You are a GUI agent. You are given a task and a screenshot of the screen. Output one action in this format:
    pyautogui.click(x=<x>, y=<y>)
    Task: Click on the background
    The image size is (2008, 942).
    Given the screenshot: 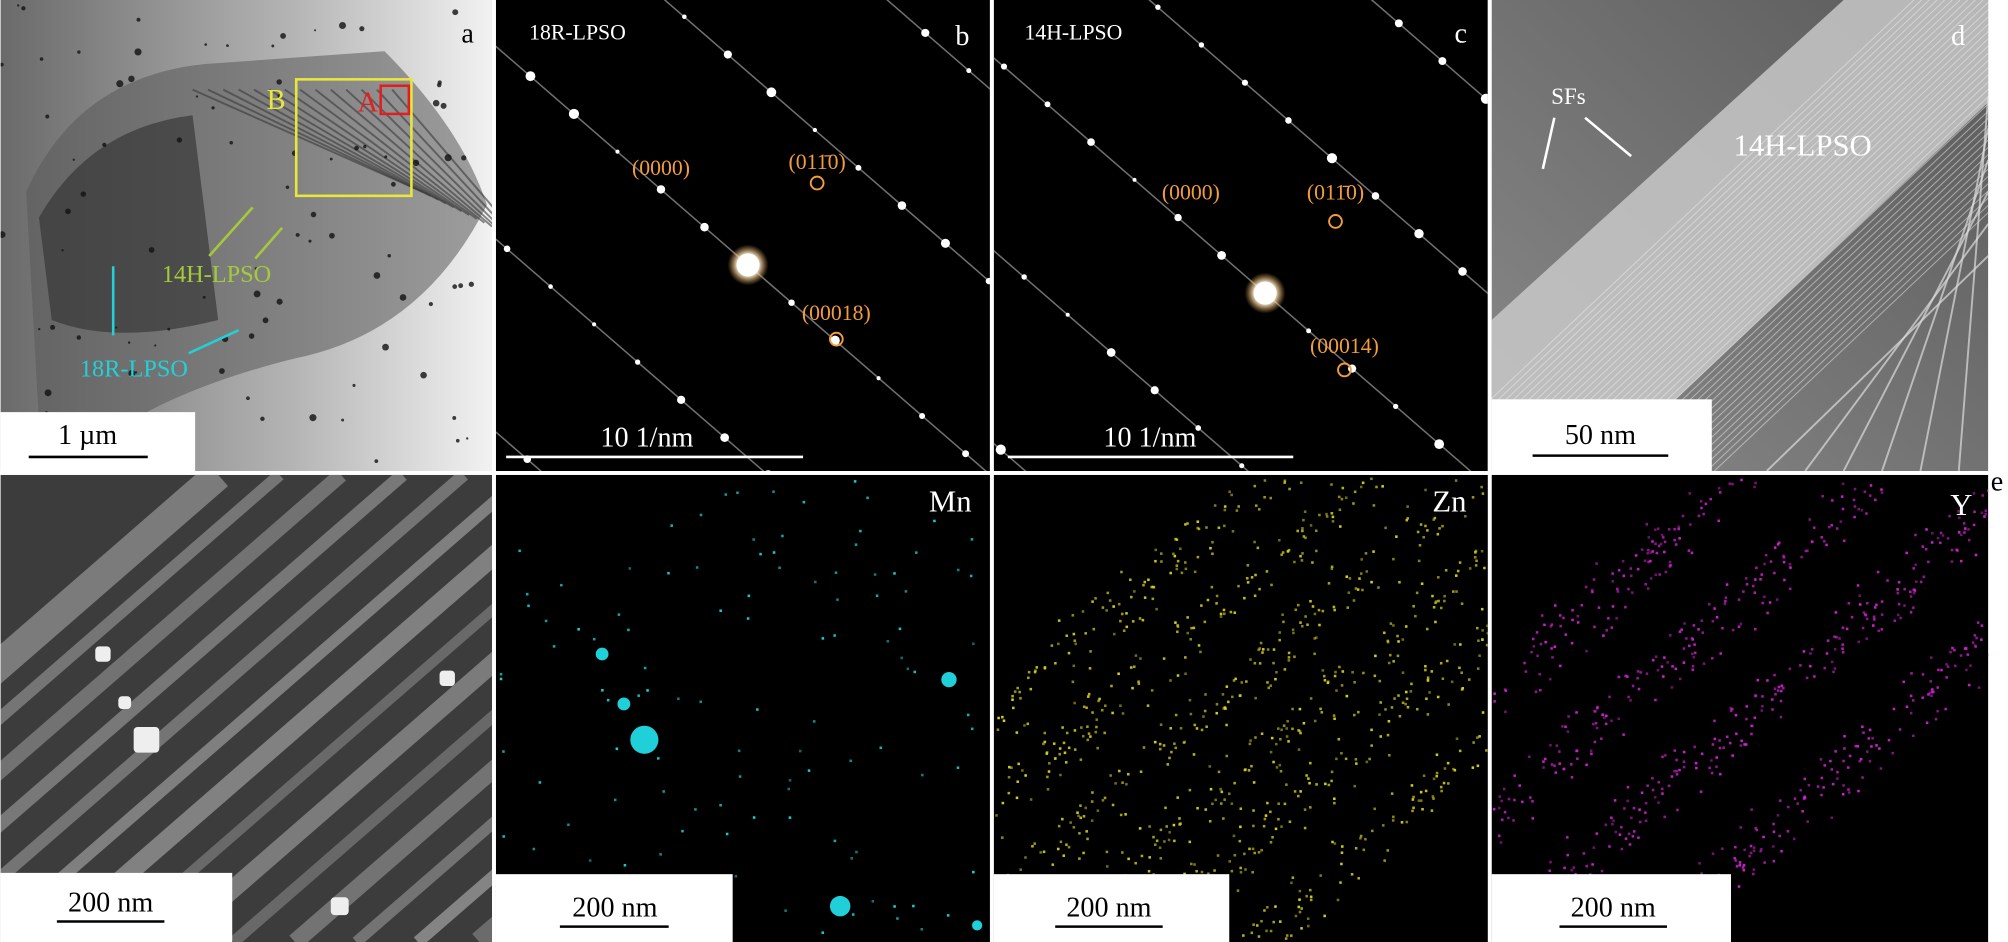 What is the action you would take?
    pyautogui.click(x=742, y=235)
    